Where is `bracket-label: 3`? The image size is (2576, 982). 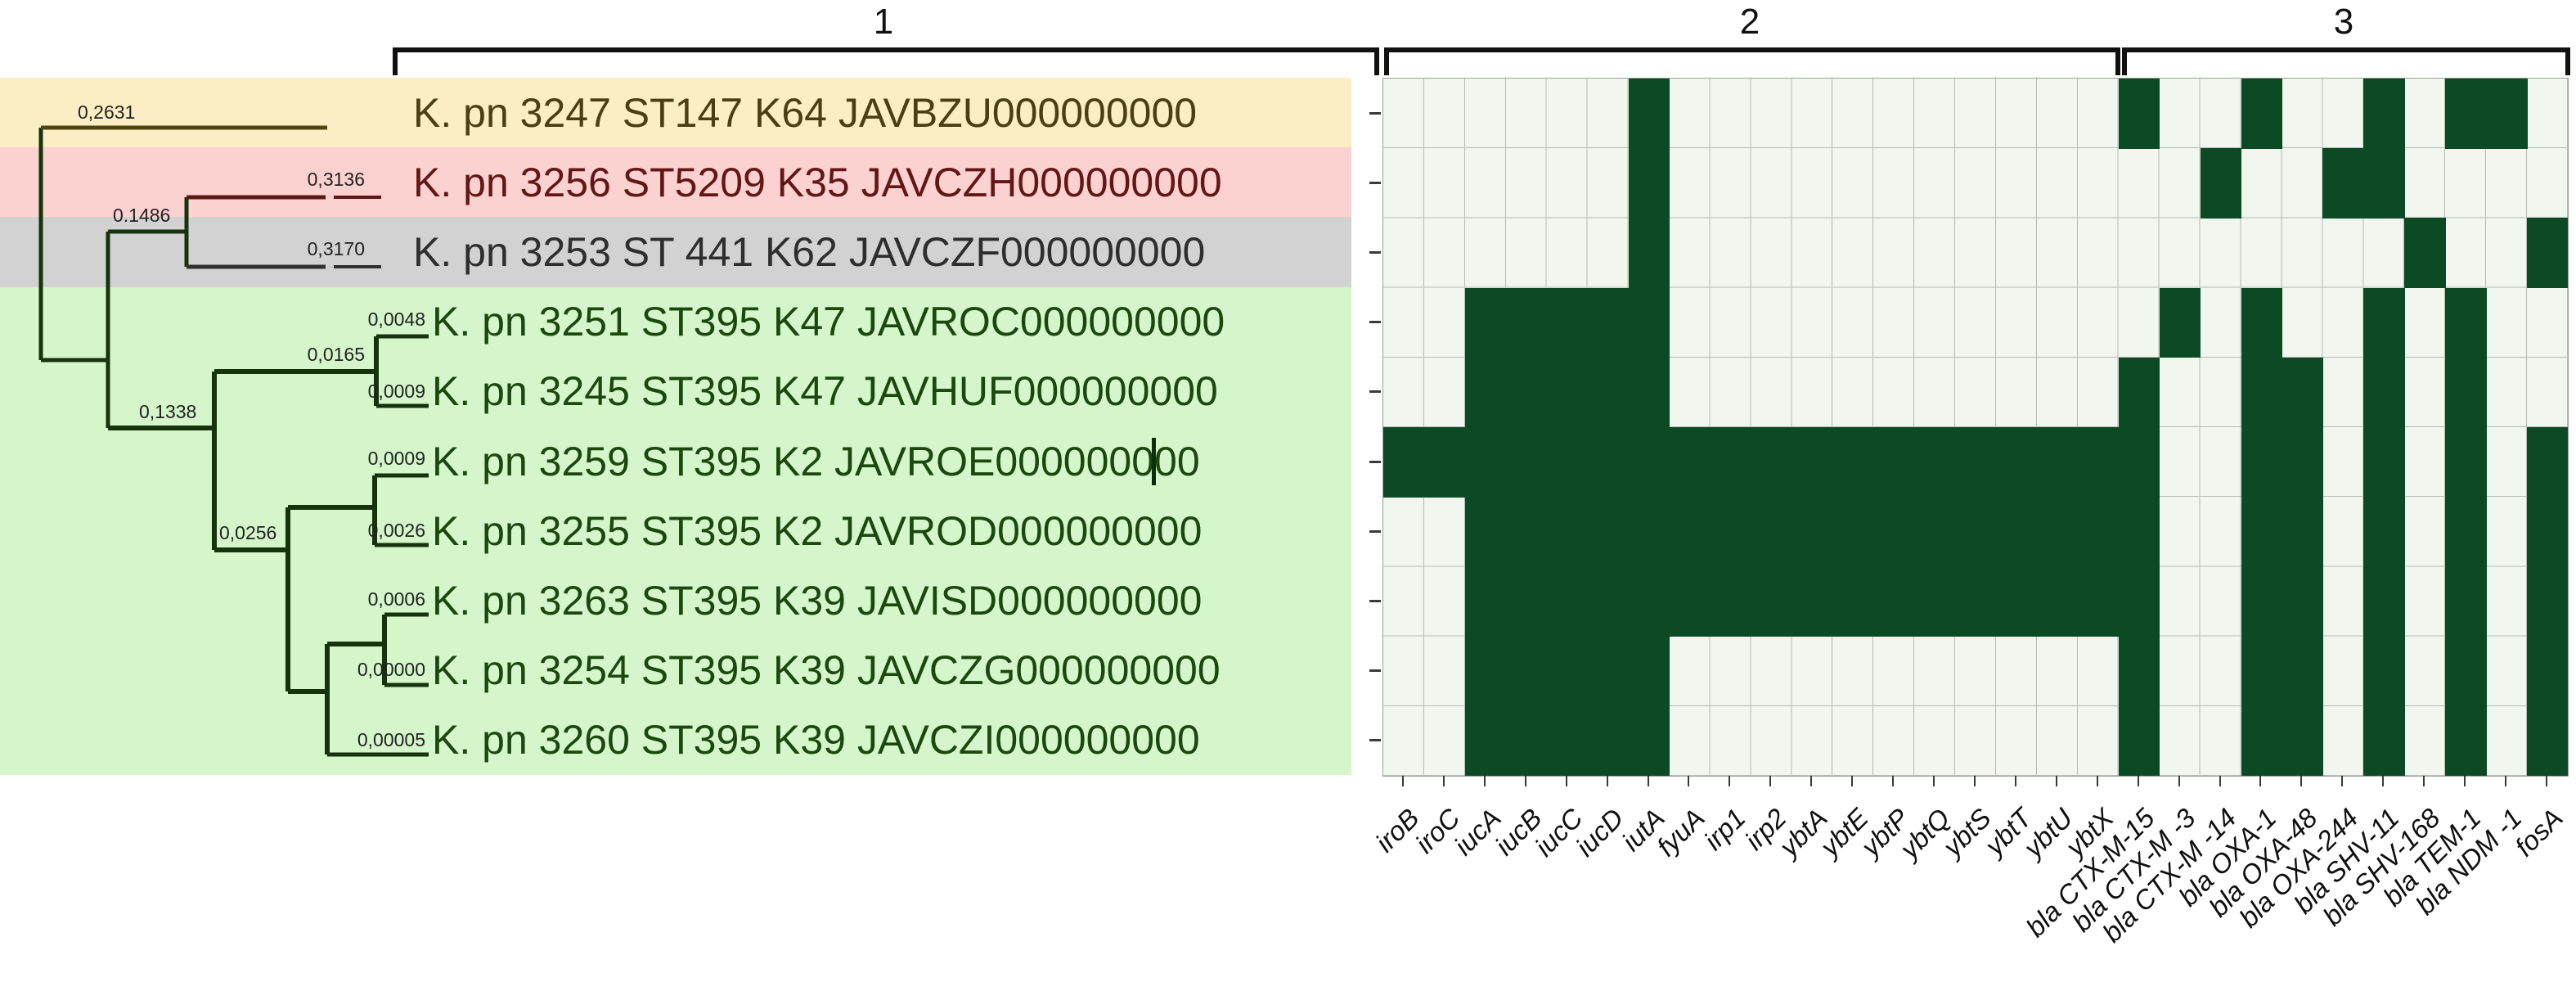 bracket-label: 3 is located at coordinates (2343, 22).